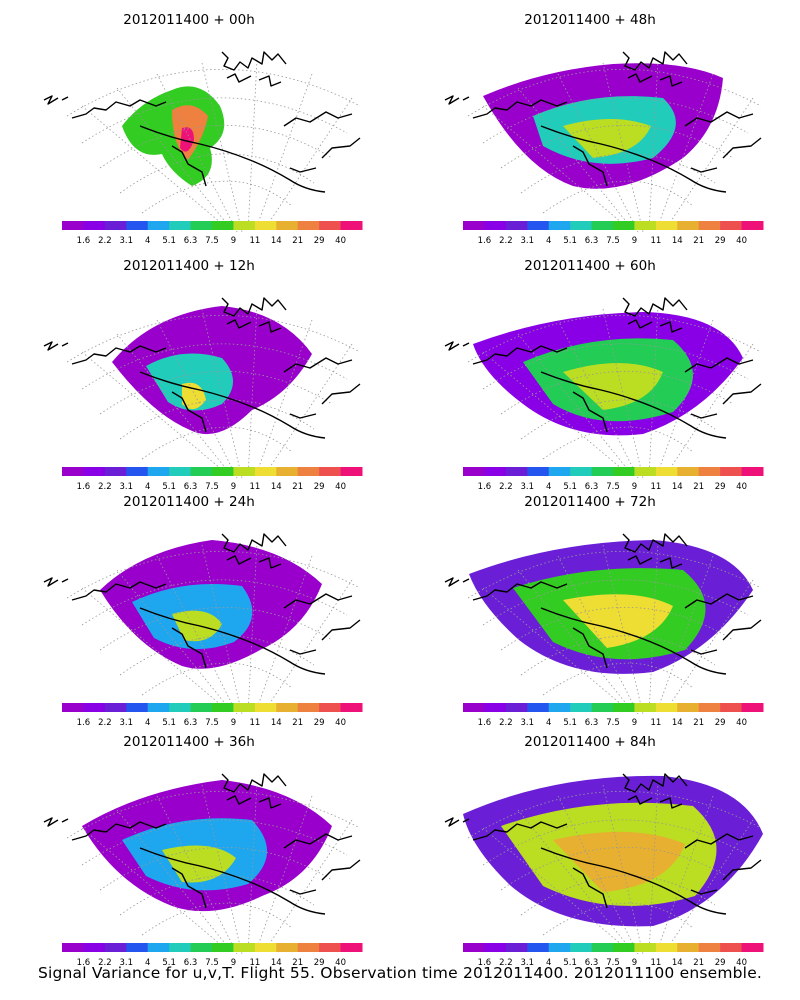  Describe the element at coordinates (619, 861) in the screenshot. I see `variance-contour-fill` at that location.